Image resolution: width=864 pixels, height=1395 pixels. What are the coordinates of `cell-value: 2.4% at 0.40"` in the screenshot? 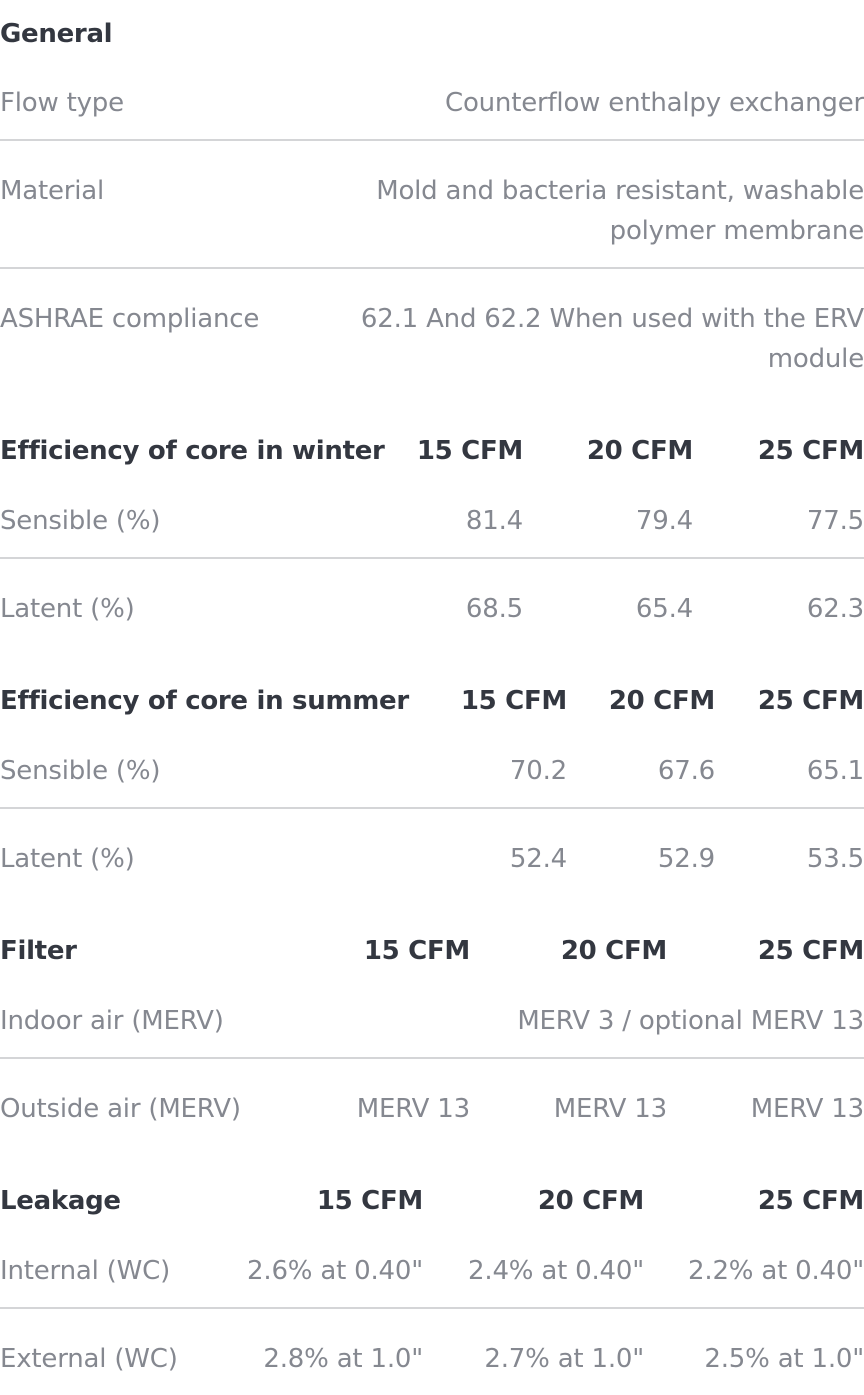 It's located at (556, 1271).